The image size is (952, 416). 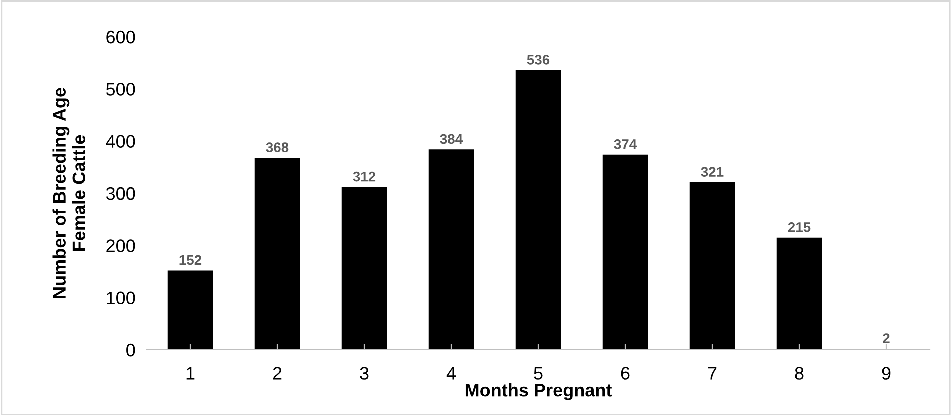 What do you see at coordinates (452, 139) in the screenshot?
I see `data-label: 384` at bounding box center [452, 139].